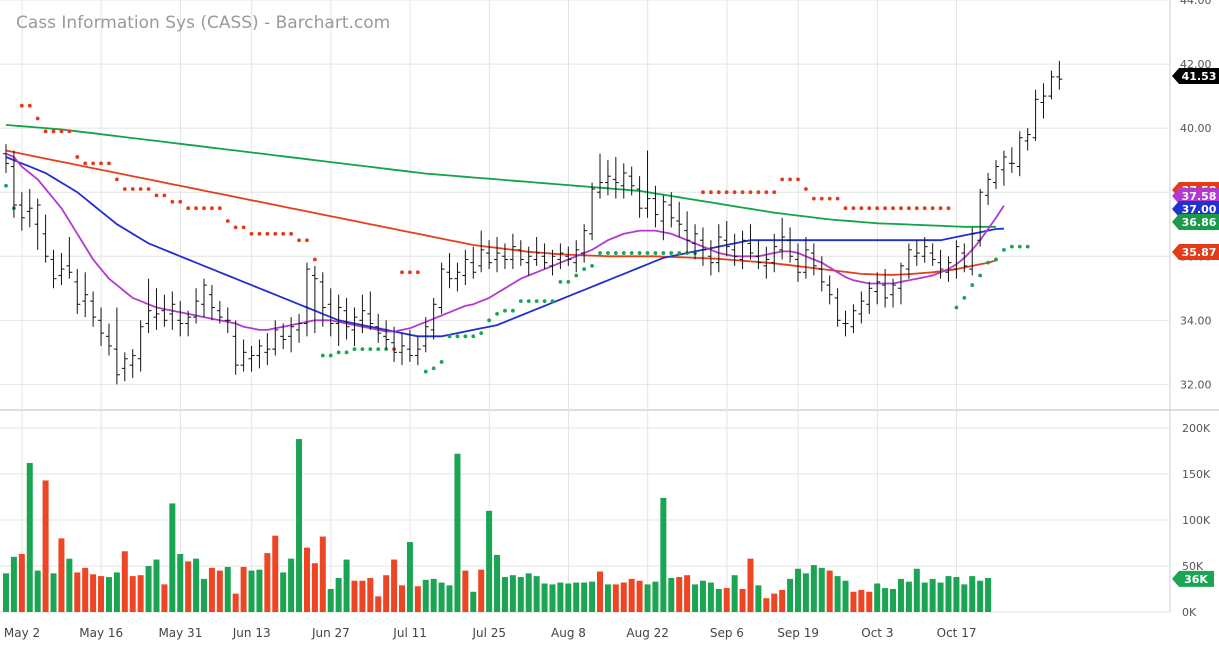 Image resolution: width=1219 pixels, height=645 pixels. I want to click on date-tick-label: Jun 27, so click(330, 633).